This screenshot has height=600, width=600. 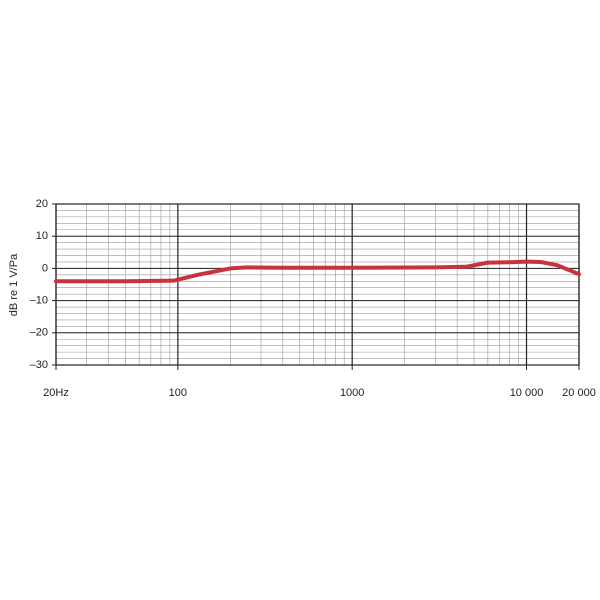 What do you see at coordinates (317, 271) in the screenshot?
I see `response-line` at bounding box center [317, 271].